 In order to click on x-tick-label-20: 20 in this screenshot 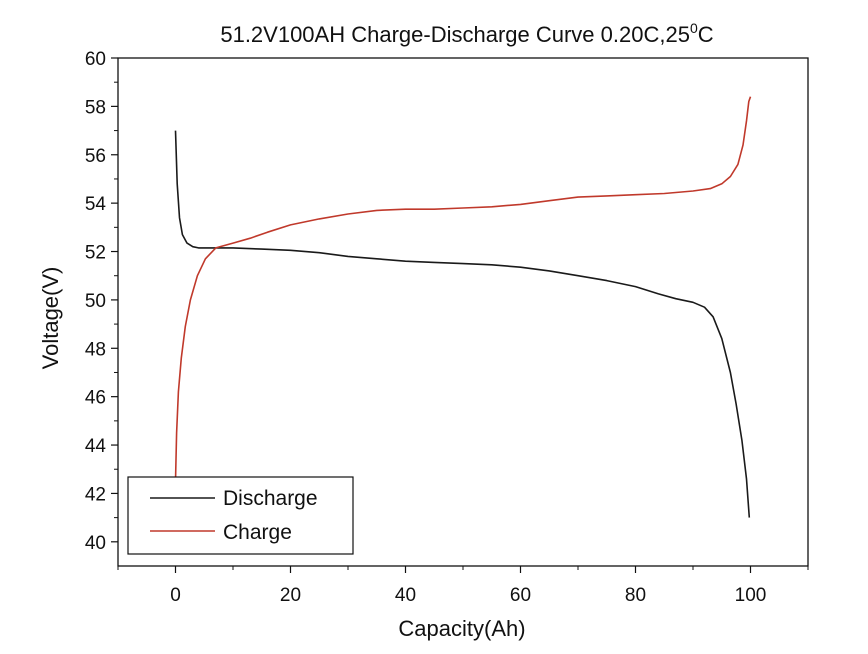, I will do `click(290, 595)`.